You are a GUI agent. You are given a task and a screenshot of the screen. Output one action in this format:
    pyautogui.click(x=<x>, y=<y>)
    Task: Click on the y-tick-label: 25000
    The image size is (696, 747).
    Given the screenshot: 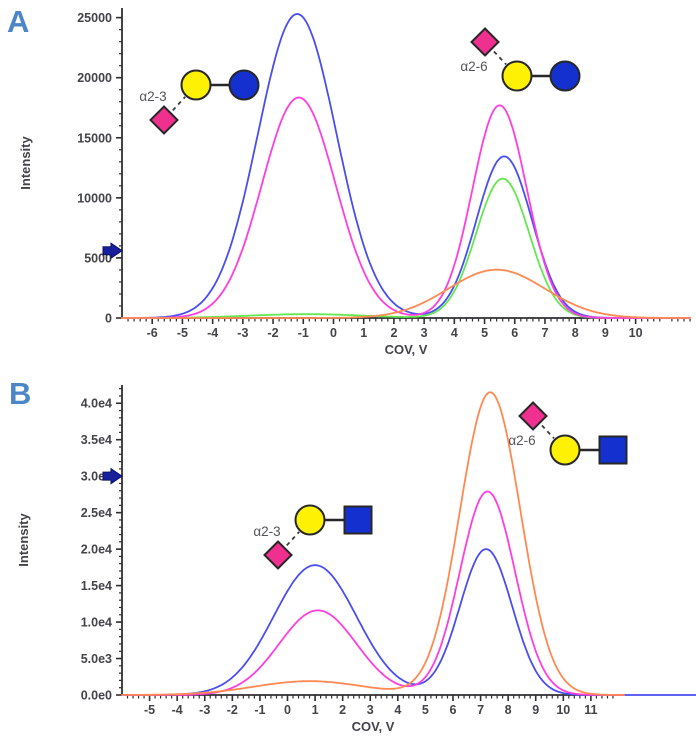 What is the action you would take?
    pyautogui.click(x=94, y=18)
    